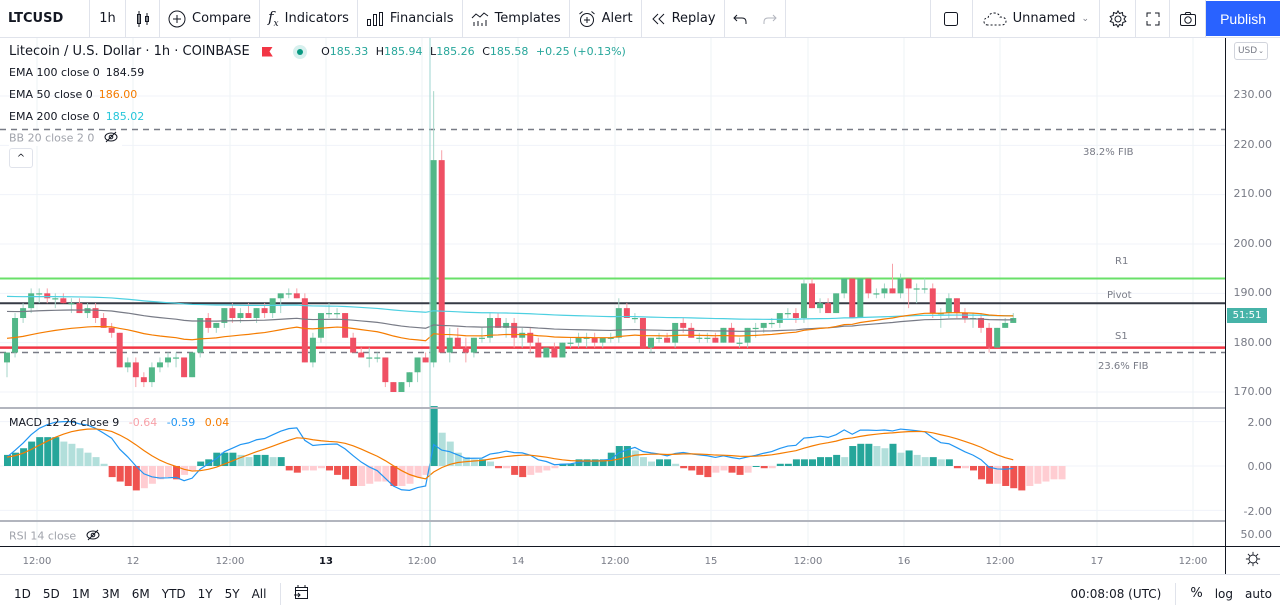 The image size is (1280, 612). I want to click on compare-button: Compare, so click(210, 18).